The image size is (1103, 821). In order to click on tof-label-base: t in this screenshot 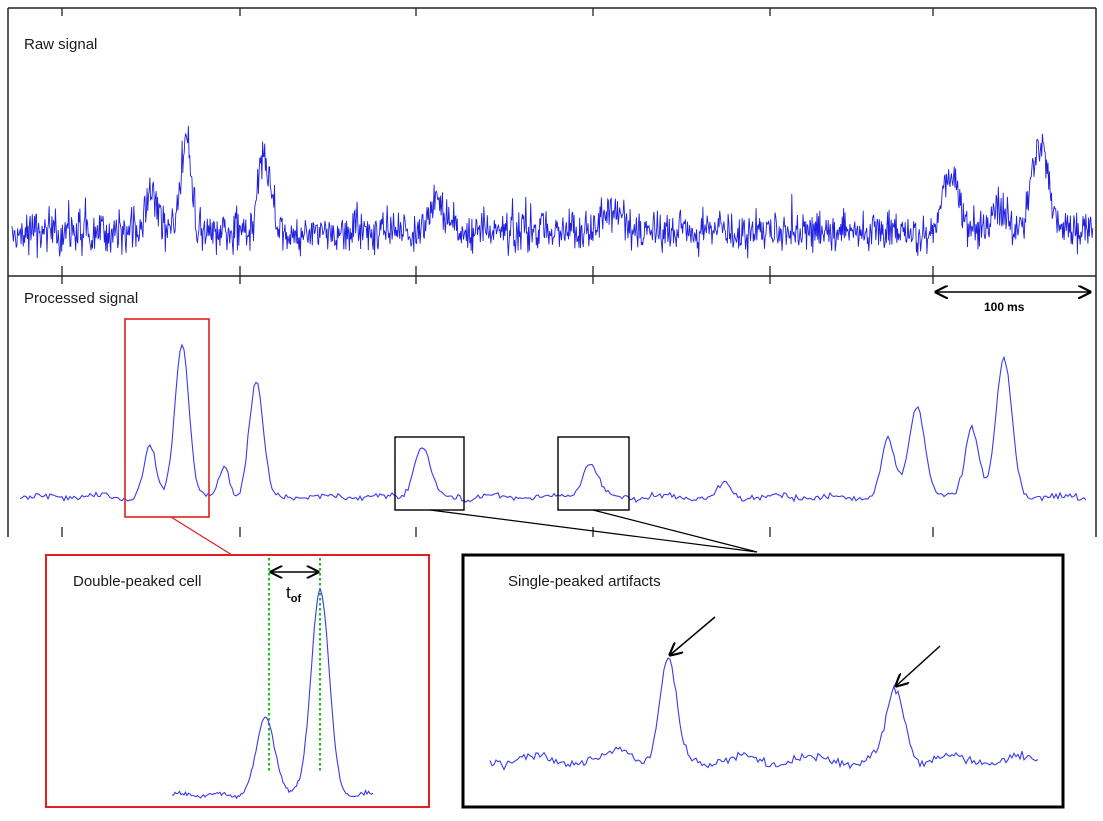, I will do `click(288, 592)`.